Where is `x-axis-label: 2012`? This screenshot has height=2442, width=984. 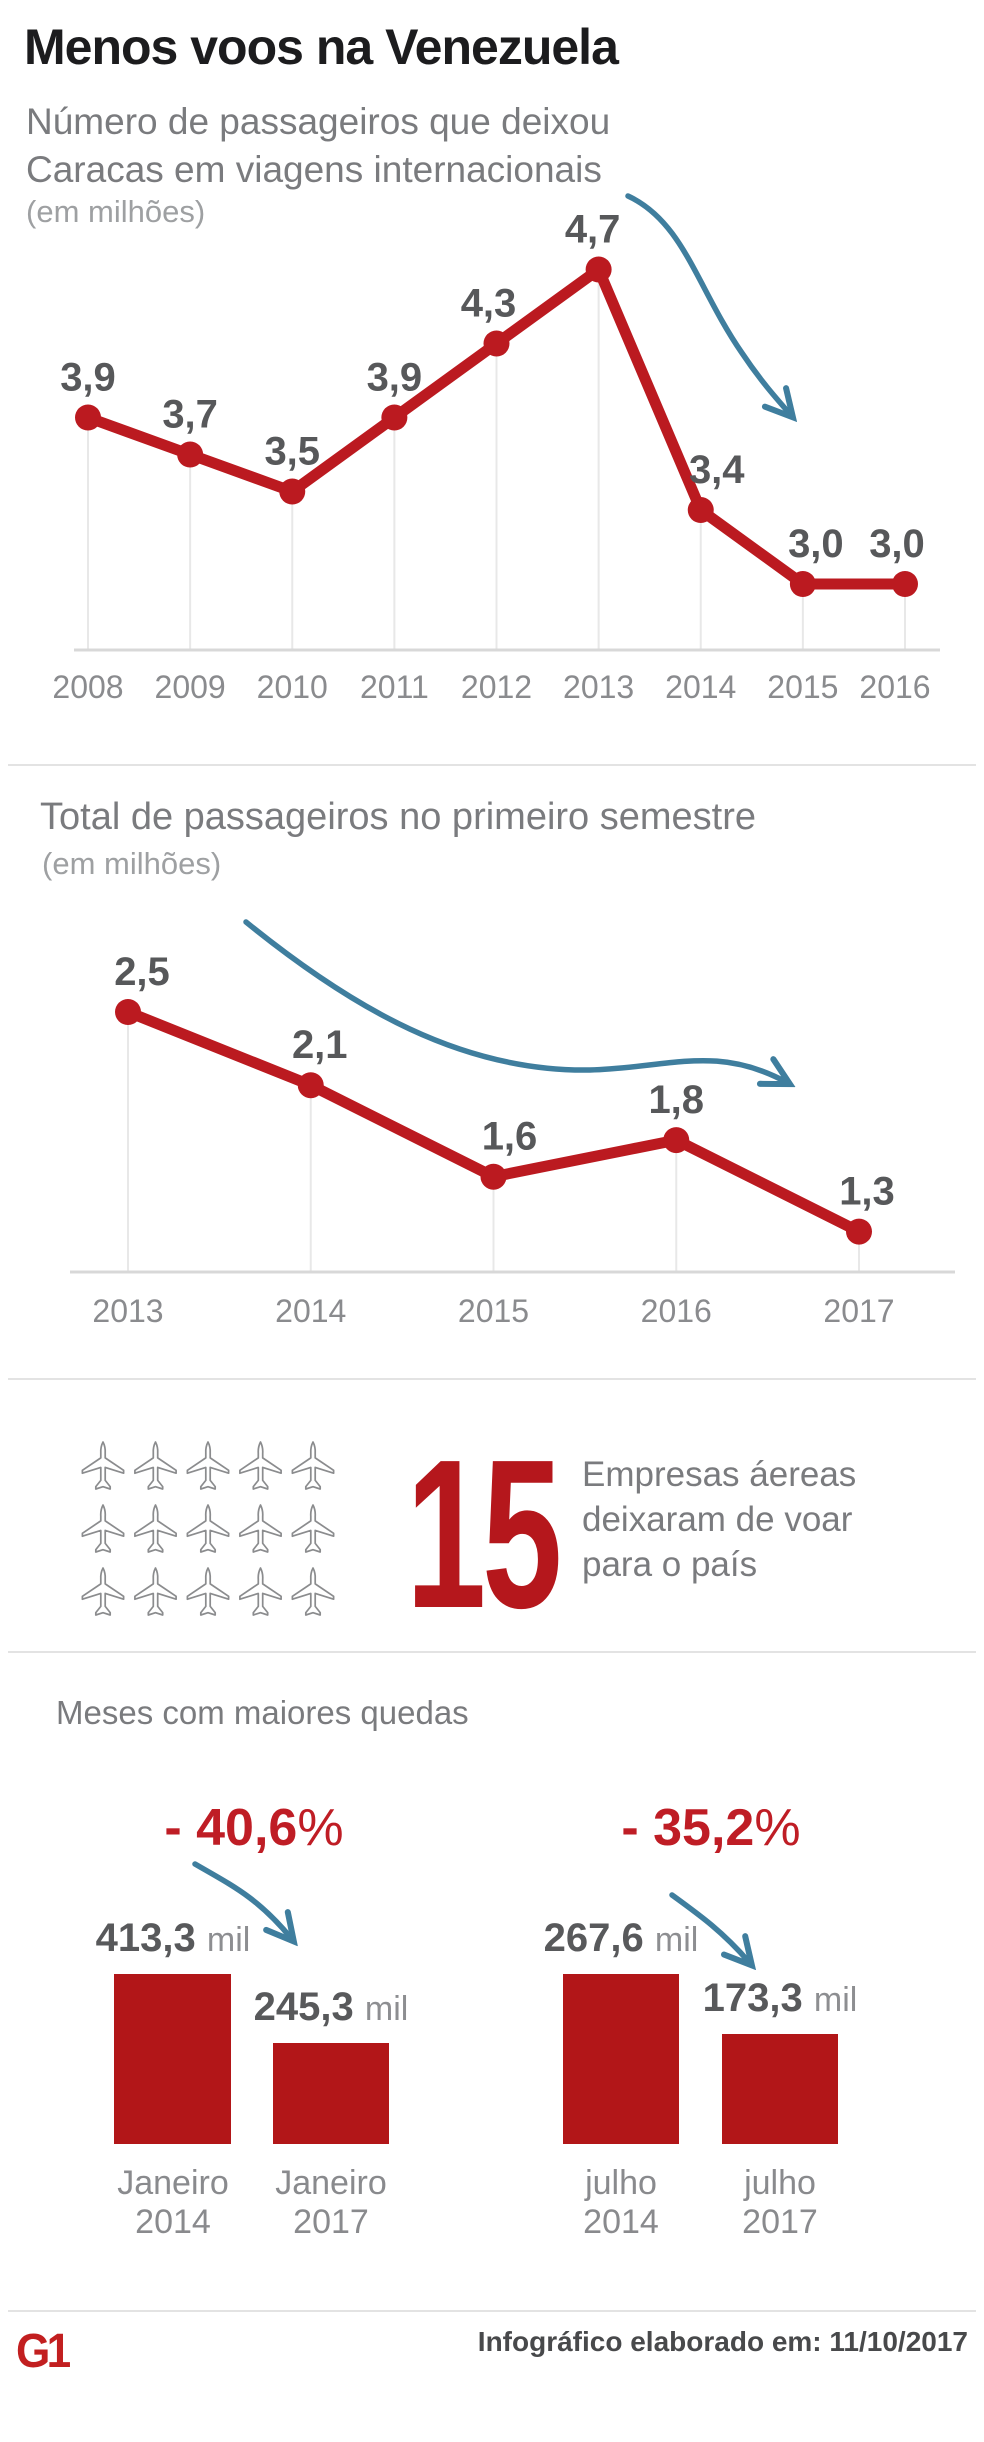
x-axis-label: 2012 is located at coordinates (496, 687).